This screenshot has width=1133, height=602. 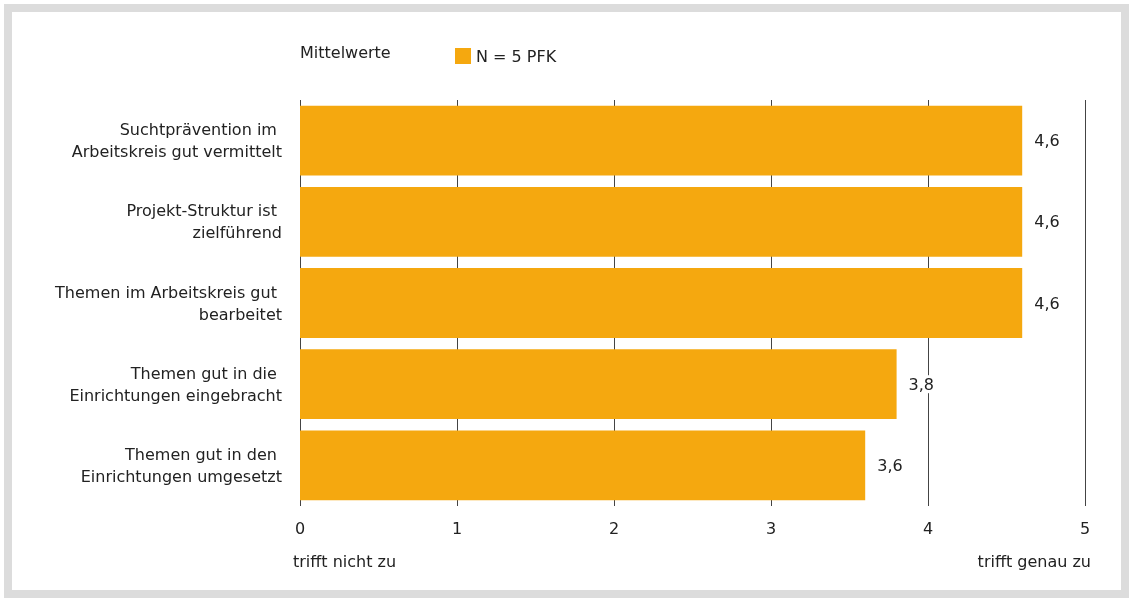 I want to click on y-tick-label: Suchtprävention im Arbeitskreis gut vermittelt, so click(x=176, y=141).